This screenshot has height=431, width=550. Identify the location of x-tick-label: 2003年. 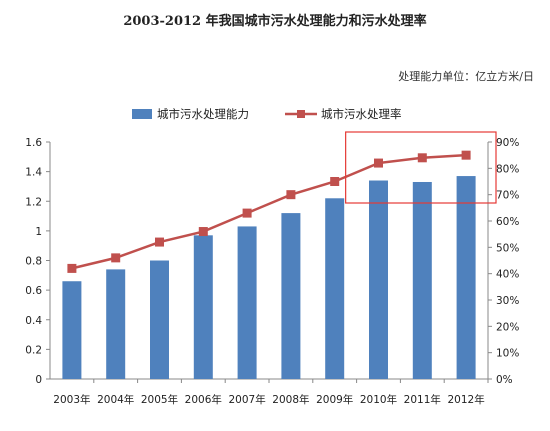
(71, 399).